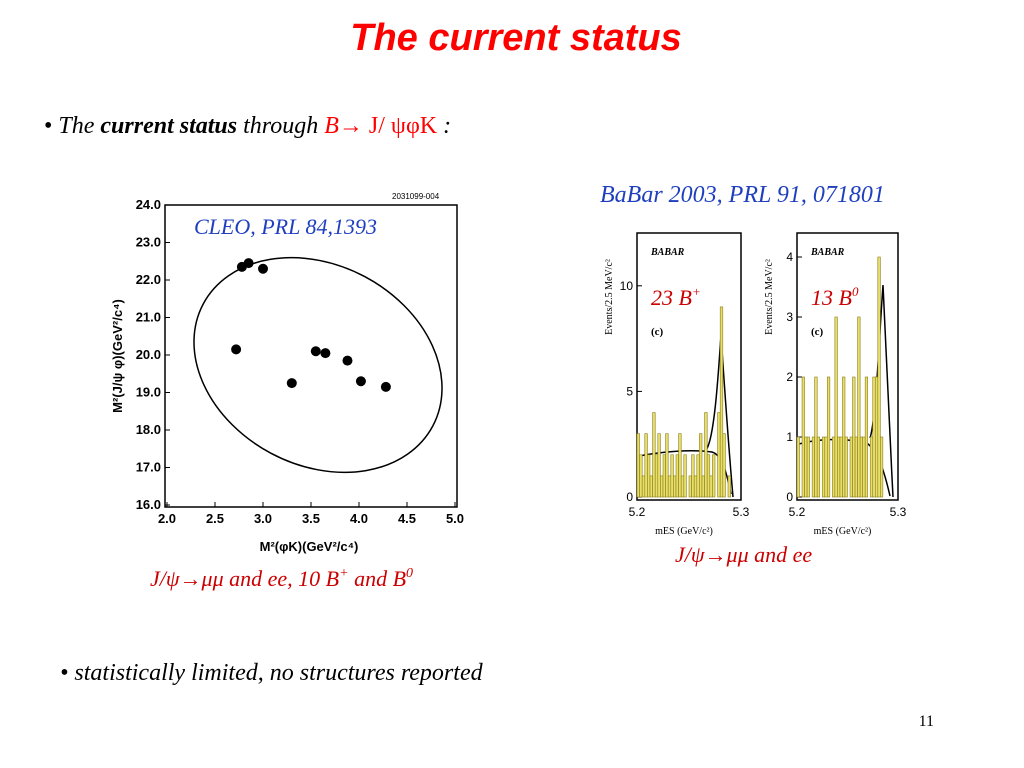 This screenshot has width=1024, height=768. Describe the element at coordinates (148, 279) in the screenshot. I see `y-tick-label: 22.0` at that location.